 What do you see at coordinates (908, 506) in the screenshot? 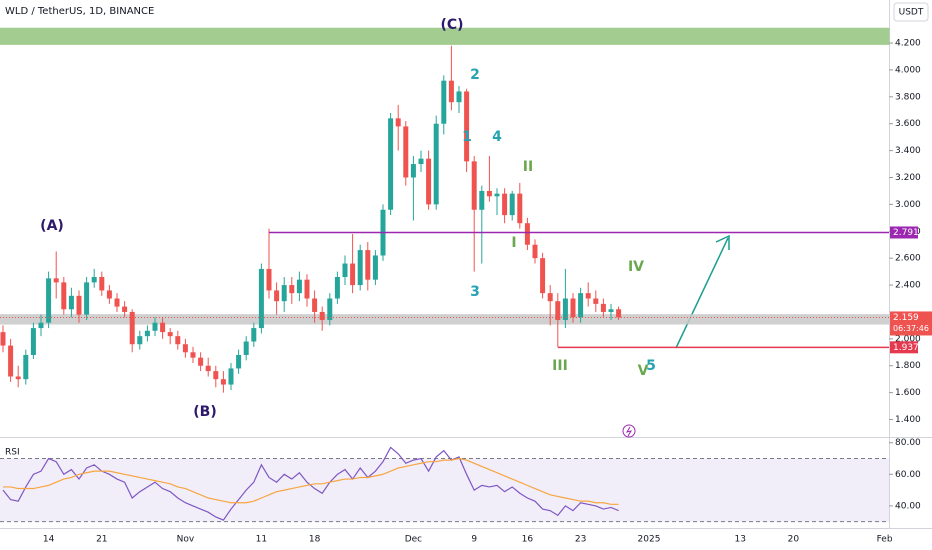
I see `y-tick-label: 40.00` at bounding box center [908, 506].